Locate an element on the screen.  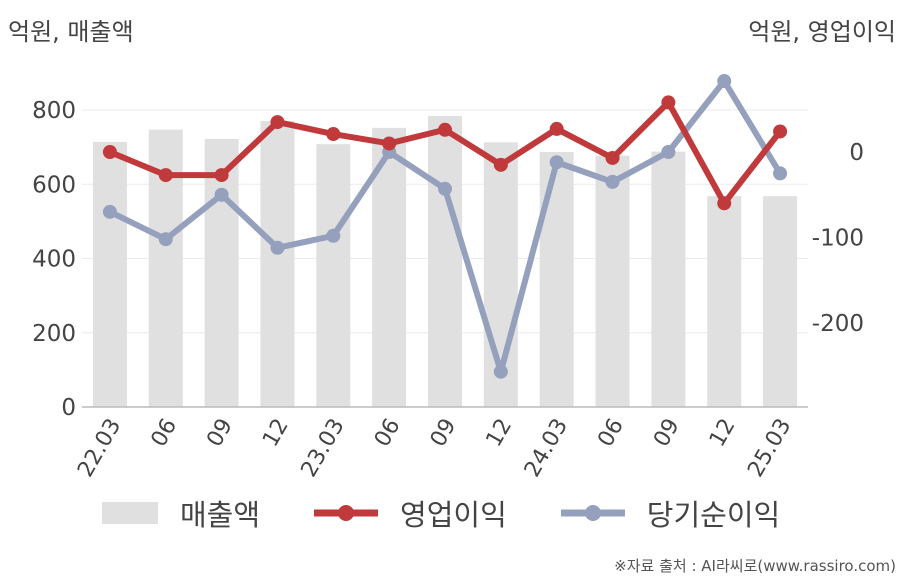
left-axis-tick-label: 200 is located at coordinates (54, 334).